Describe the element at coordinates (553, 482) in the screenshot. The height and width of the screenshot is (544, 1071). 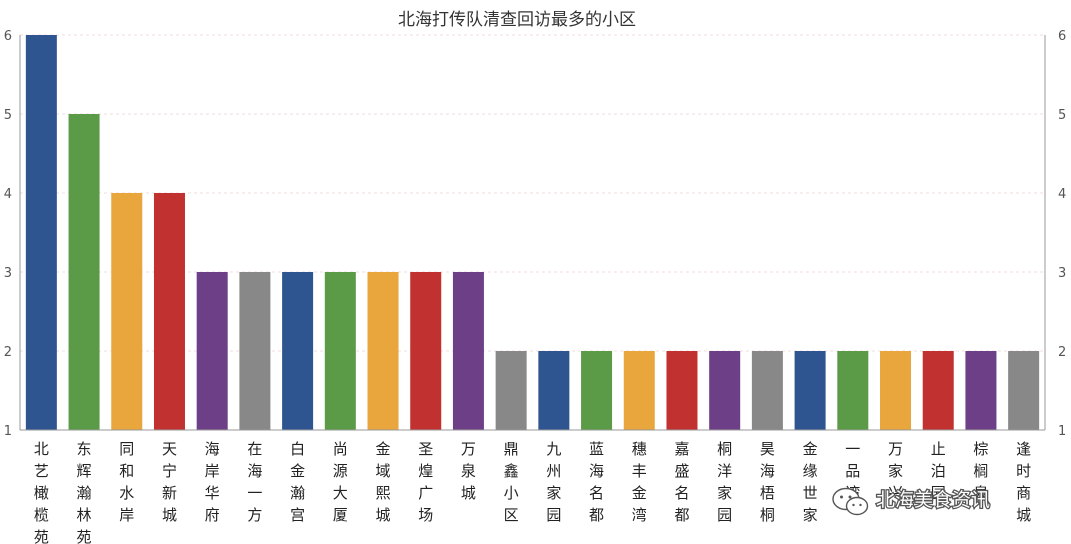
I see `x-tick-label: 九州家园` at that location.